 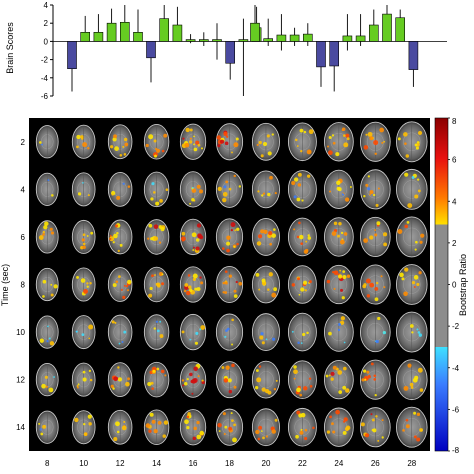 I want to click on y-tick-label: 4, so click(x=46, y=5).